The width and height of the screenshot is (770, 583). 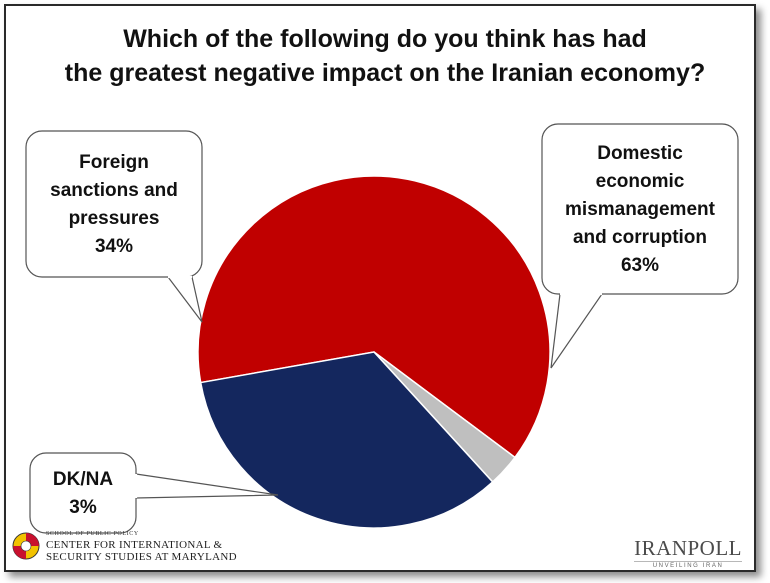 What do you see at coordinates (83, 479) in the screenshot?
I see `slice-label-line: DK/NA` at bounding box center [83, 479].